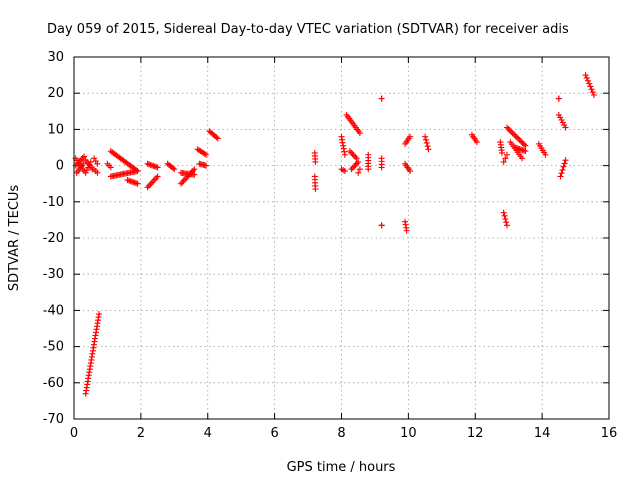 This screenshot has width=640, height=480. What do you see at coordinates (55, 129) in the screenshot?
I see `y-tick-label: 10` at bounding box center [55, 129].